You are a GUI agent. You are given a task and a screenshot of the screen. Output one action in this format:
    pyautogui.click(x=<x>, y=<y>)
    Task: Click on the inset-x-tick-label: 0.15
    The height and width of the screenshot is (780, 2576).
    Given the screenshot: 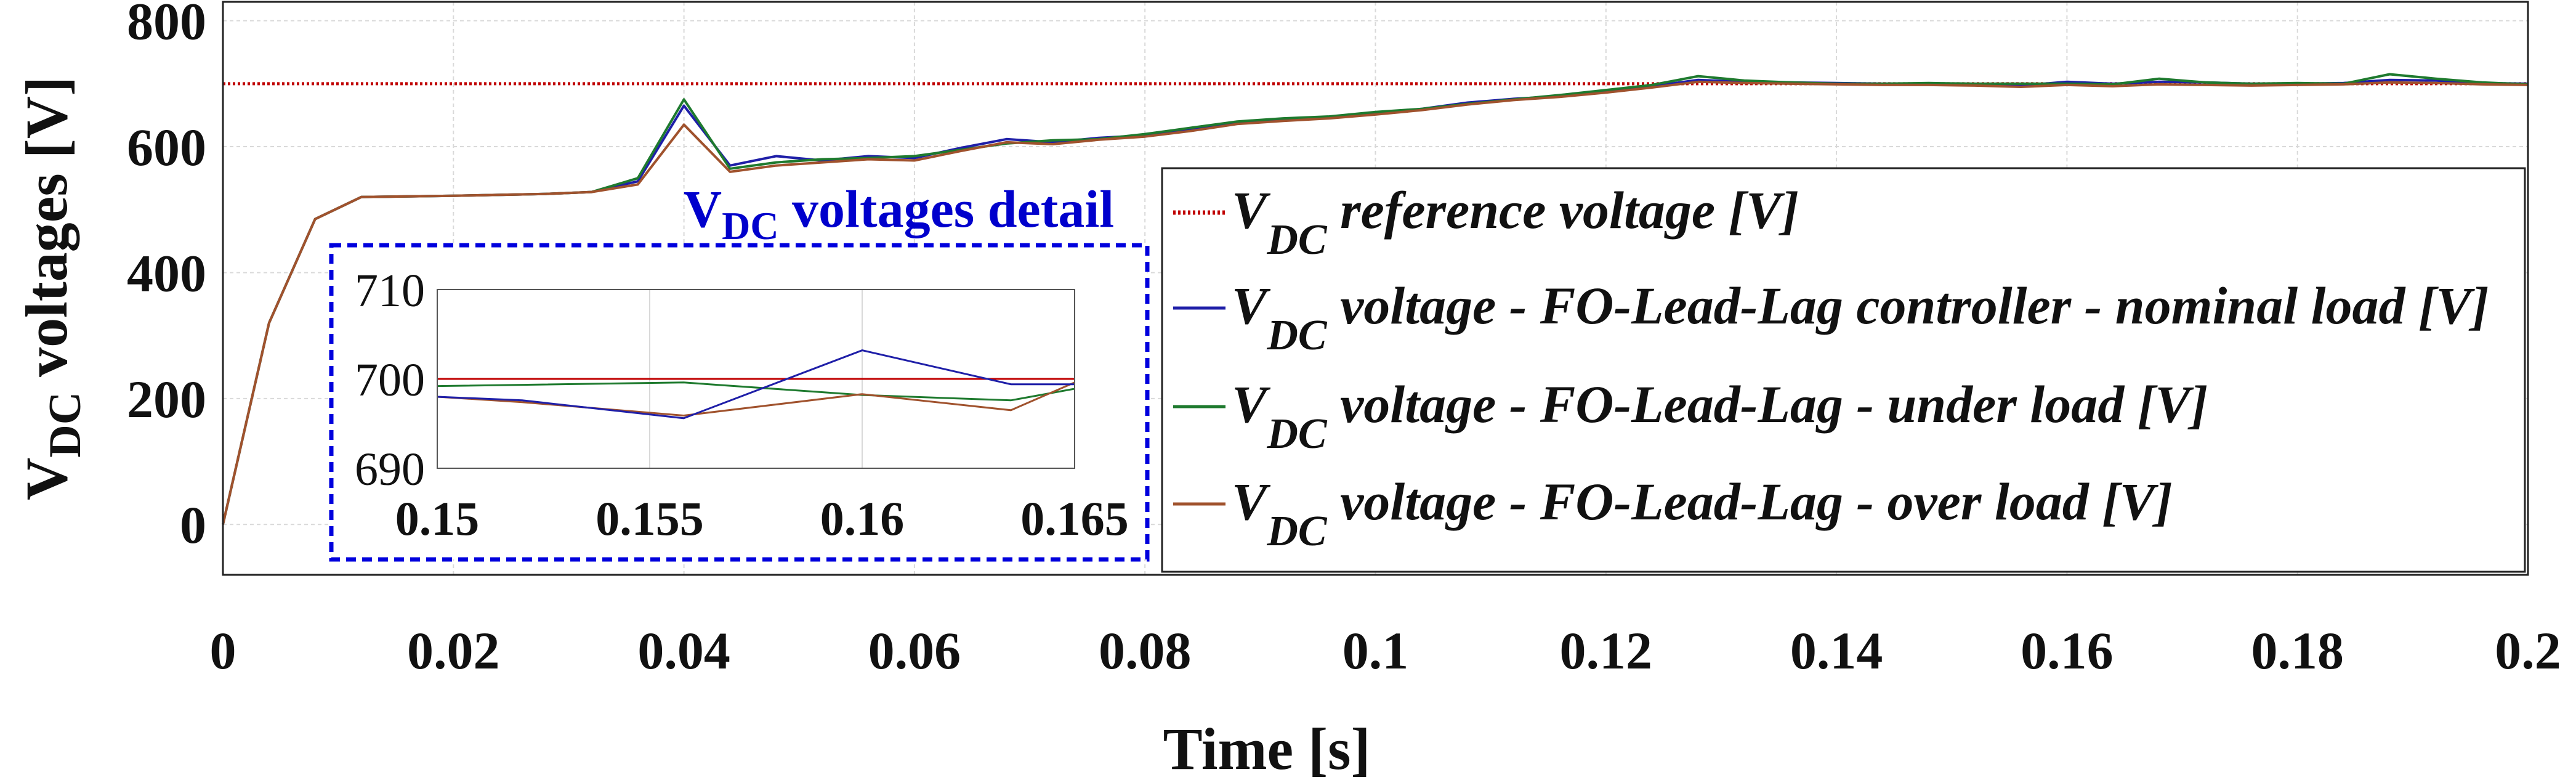 What is the action you would take?
    pyautogui.click(x=437, y=518)
    